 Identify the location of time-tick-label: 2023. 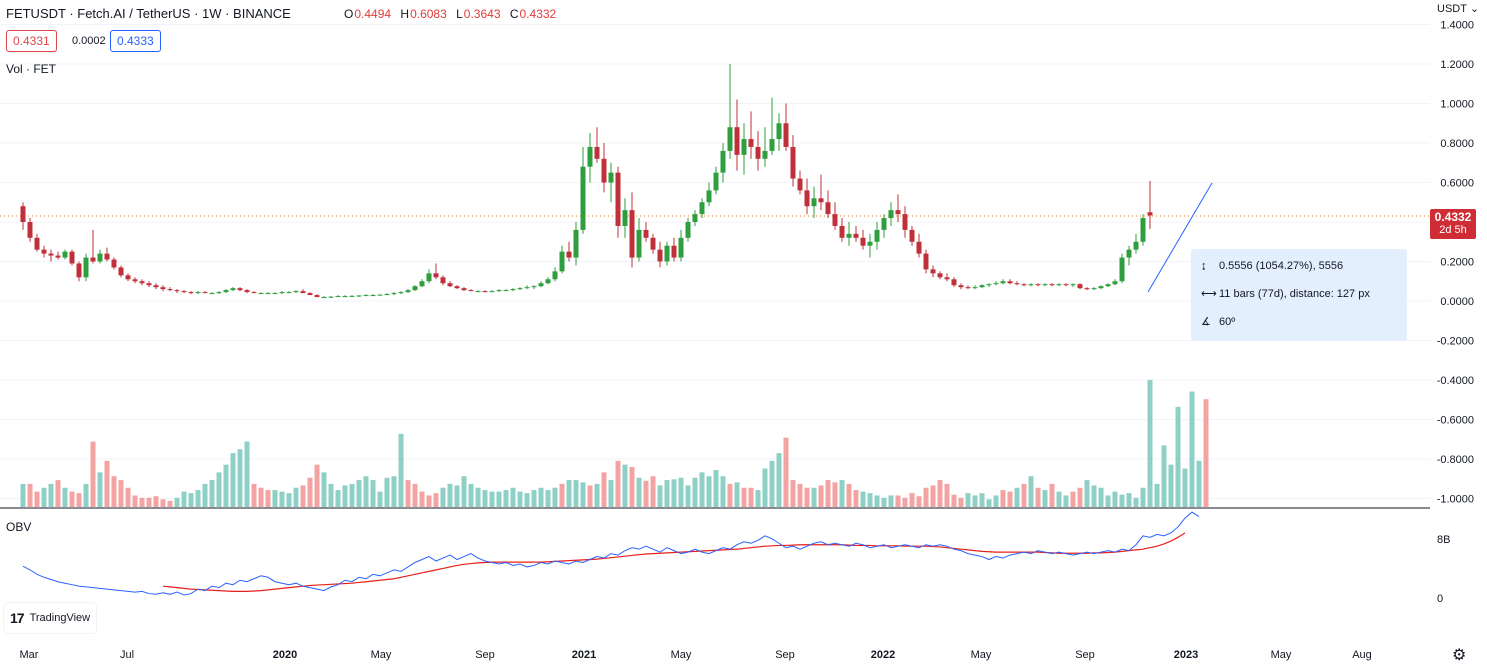
(1186, 655).